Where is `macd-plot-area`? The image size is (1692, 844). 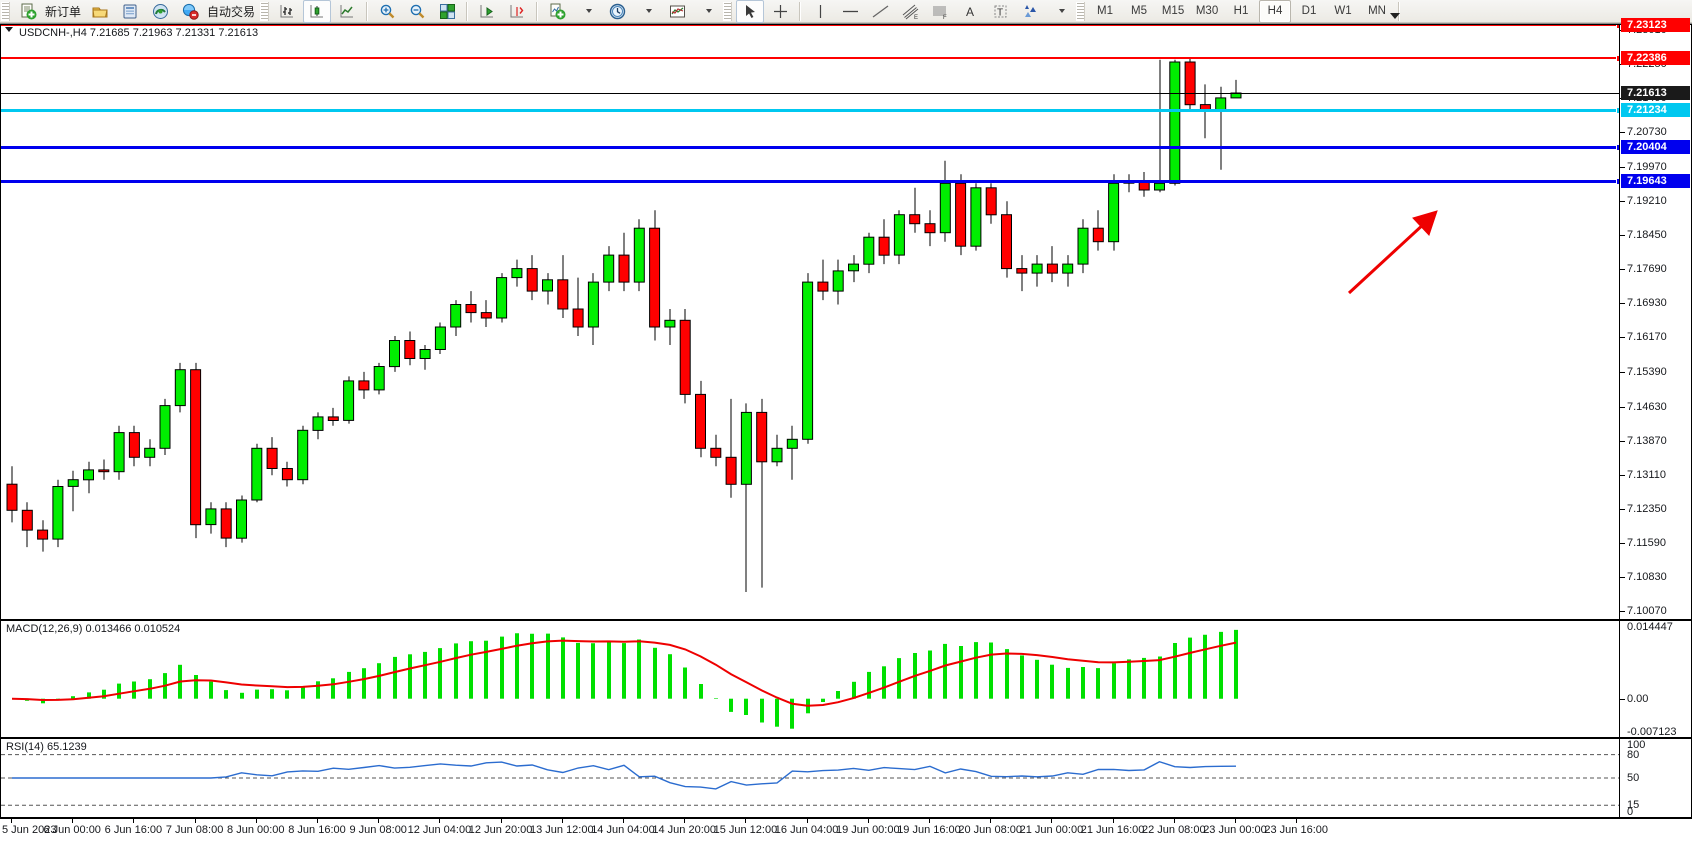
macd-plot-area is located at coordinates (810, 679).